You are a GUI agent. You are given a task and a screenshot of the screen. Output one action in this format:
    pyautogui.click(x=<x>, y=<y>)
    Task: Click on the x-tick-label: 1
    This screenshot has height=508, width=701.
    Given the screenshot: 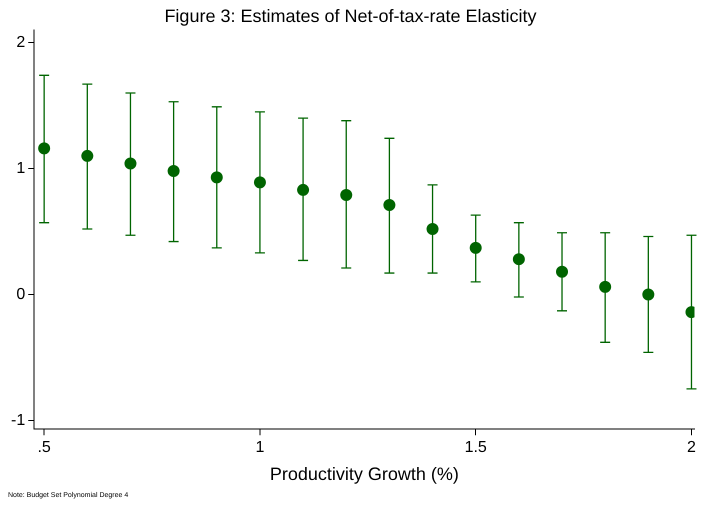 What is the action you would take?
    pyautogui.click(x=259, y=447)
    